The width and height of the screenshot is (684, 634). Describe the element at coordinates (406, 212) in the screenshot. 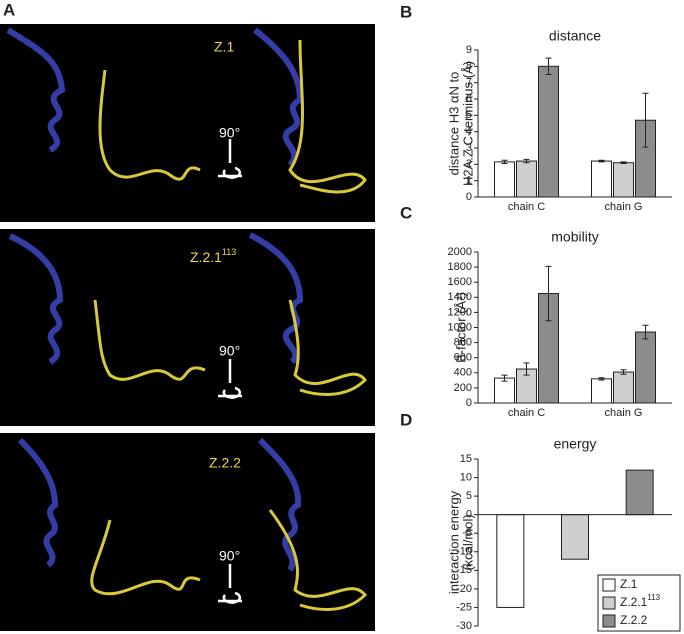

I see `panel-label: C` at that location.